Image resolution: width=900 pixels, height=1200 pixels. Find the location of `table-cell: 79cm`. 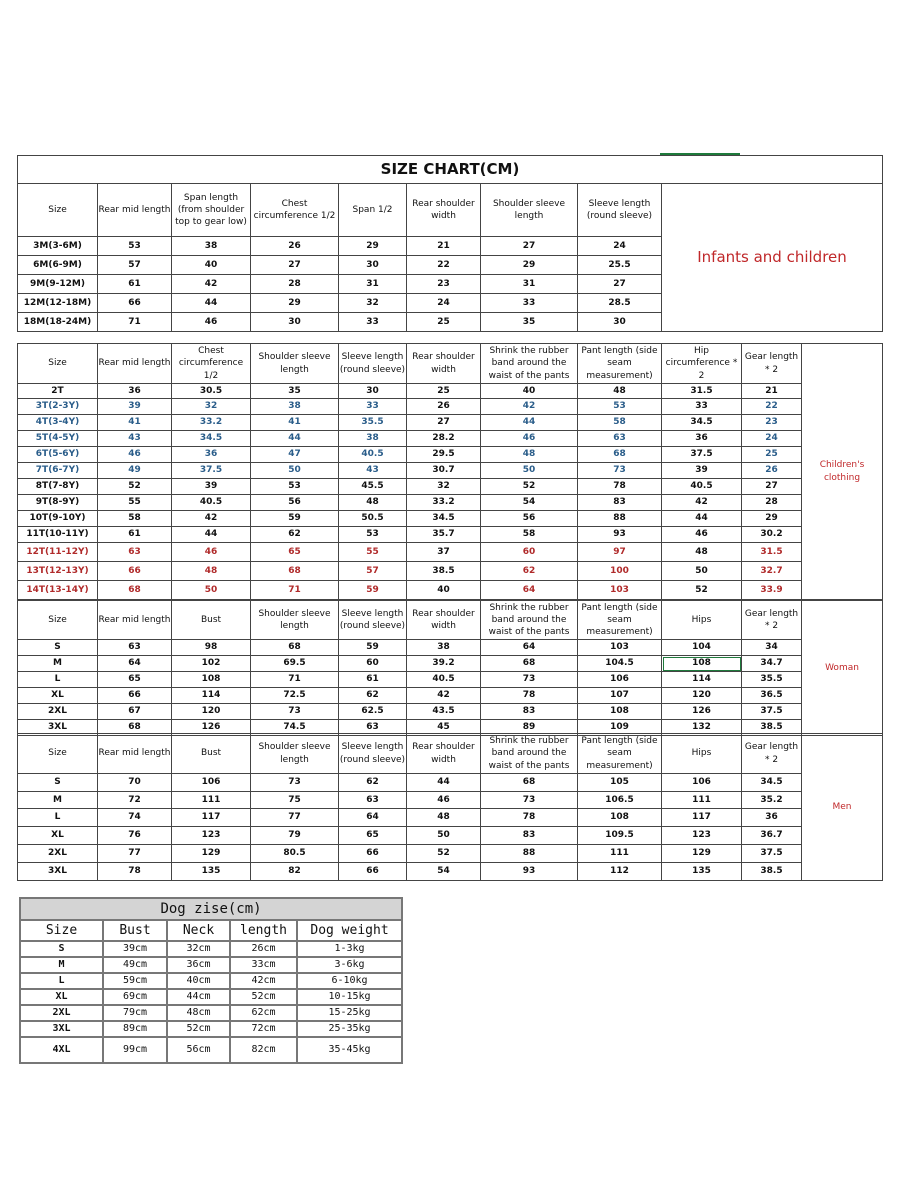

table-cell: 79cm is located at coordinates (135, 1013).